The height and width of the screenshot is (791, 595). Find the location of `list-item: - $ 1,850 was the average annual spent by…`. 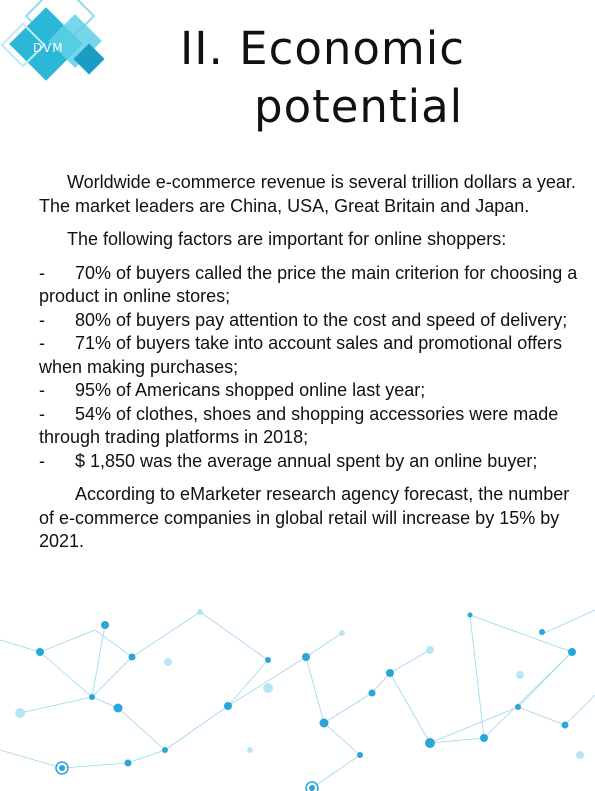

list-item: - $ 1,850 was the average annual spent by… is located at coordinates (313, 462).